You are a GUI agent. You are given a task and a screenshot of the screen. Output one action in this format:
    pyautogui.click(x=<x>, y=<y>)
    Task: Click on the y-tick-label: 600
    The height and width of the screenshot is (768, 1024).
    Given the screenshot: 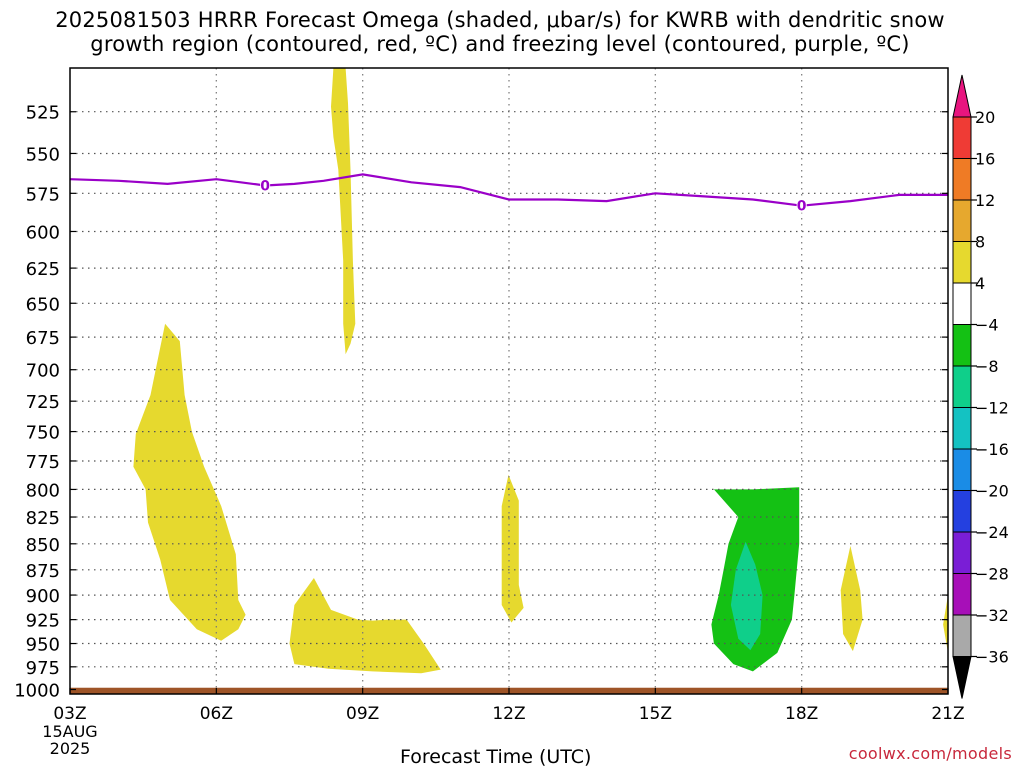 What is the action you would take?
    pyautogui.click(x=43, y=232)
    